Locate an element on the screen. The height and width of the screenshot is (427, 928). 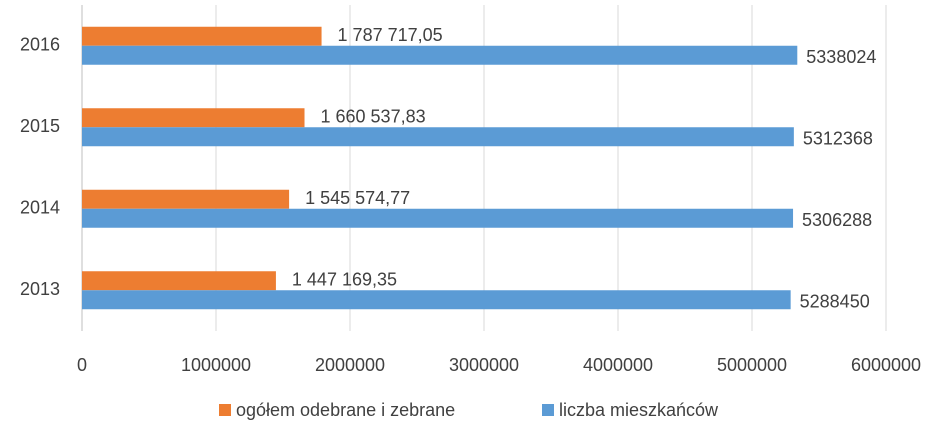
legend-label: liczba mieszkańców is located at coordinates (639, 410).